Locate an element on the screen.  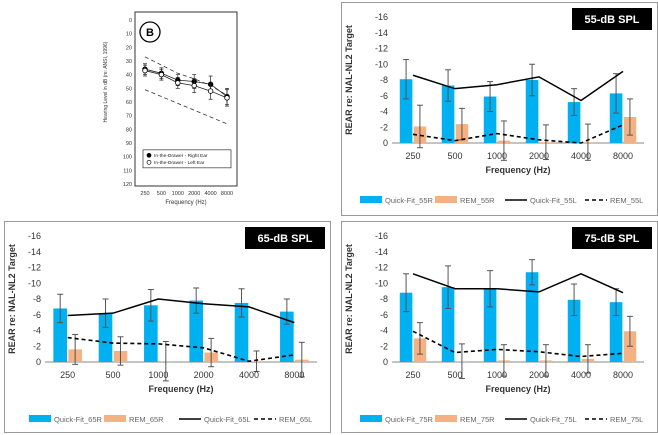
line-Quick-Fit_55L is located at coordinates (518, 86).